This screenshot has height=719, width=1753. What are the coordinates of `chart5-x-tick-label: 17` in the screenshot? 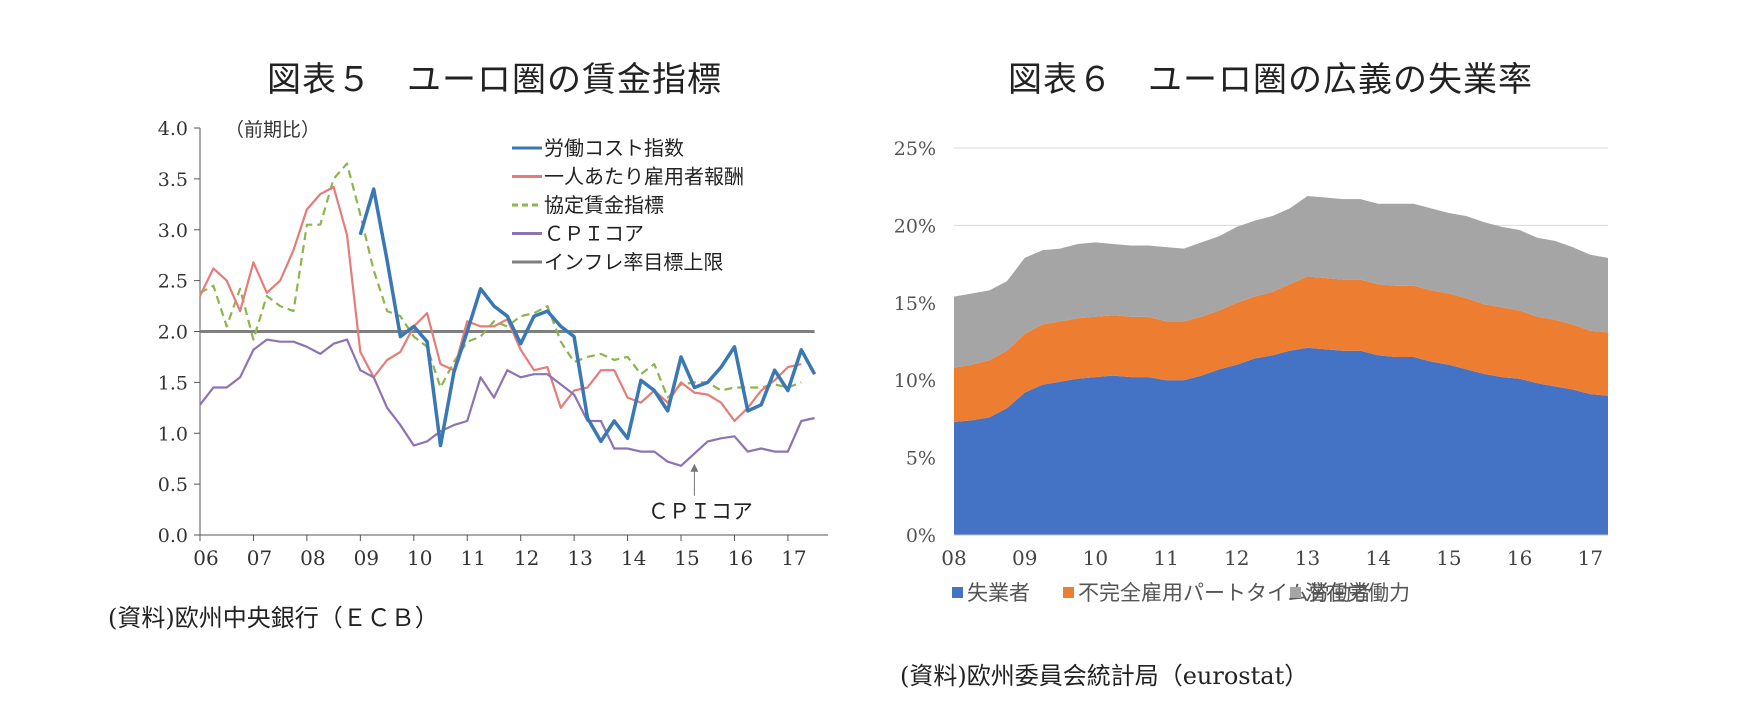 It's located at (793, 558).